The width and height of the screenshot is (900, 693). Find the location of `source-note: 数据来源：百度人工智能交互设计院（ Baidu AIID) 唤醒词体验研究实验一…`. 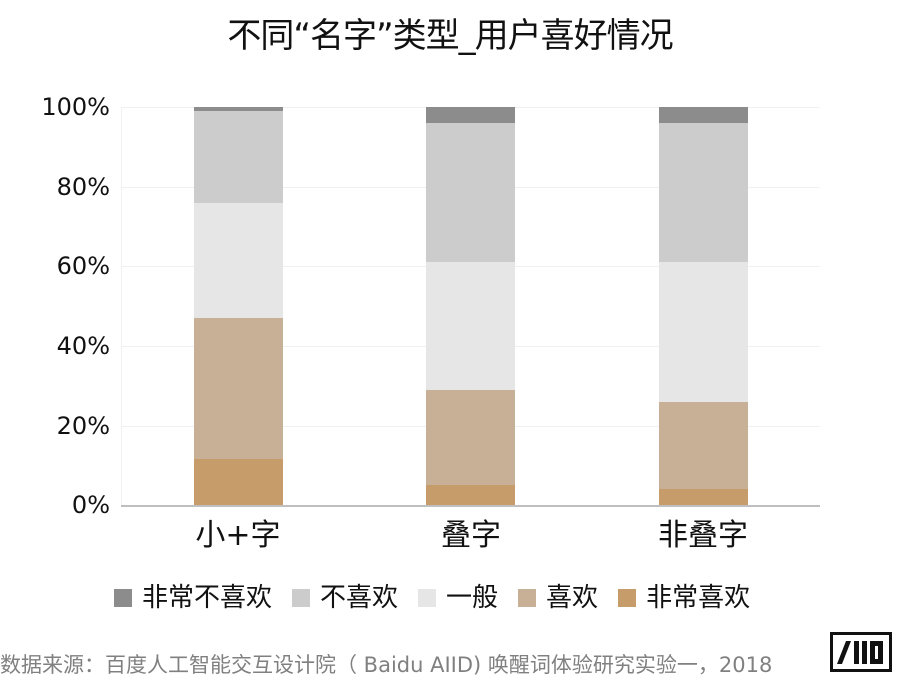

source-note: 数据来源：百度人工智能交互设计院（ Baidu AIID) 唤醒词体验研究实验一… is located at coordinates (386, 665).